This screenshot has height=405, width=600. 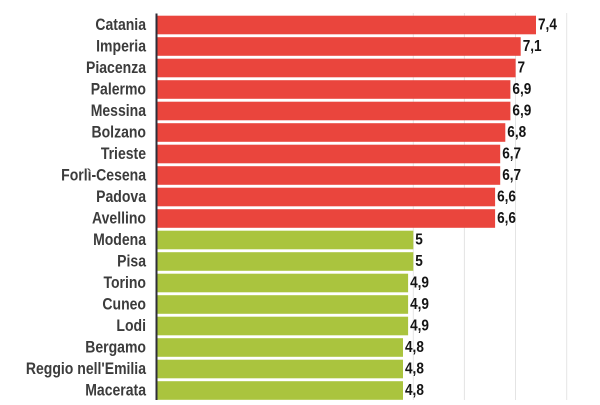 I want to click on svg-text: 7,1, so click(x=532, y=46).